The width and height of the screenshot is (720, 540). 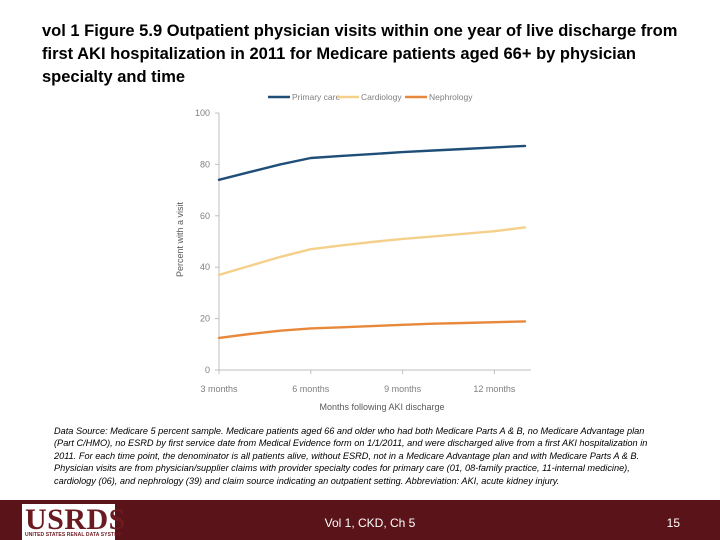 What do you see at coordinates (372, 163) in the screenshot?
I see `series-line-primary-care` at bounding box center [372, 163].